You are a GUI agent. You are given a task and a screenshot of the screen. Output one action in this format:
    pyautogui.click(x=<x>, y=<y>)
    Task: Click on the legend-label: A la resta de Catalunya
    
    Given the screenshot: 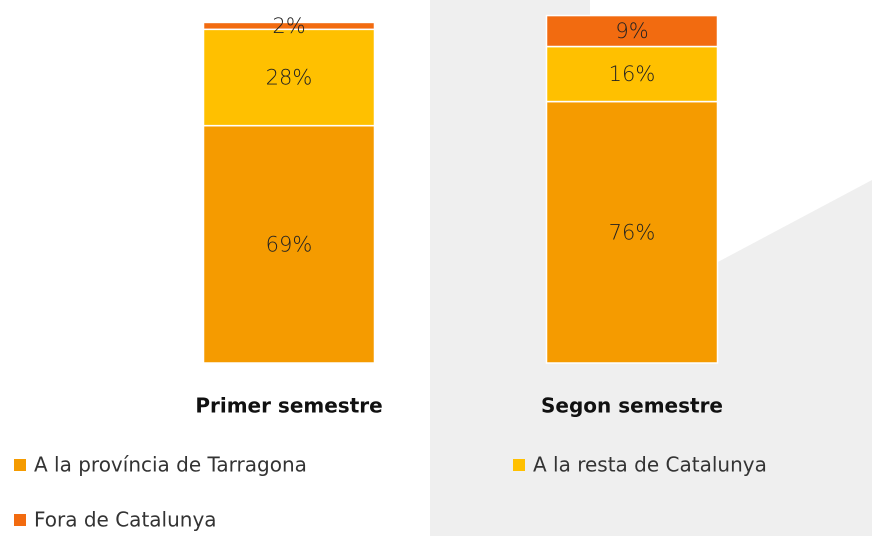 What is the action you would take?
    pyautogui.click(x=650, y=465)
    